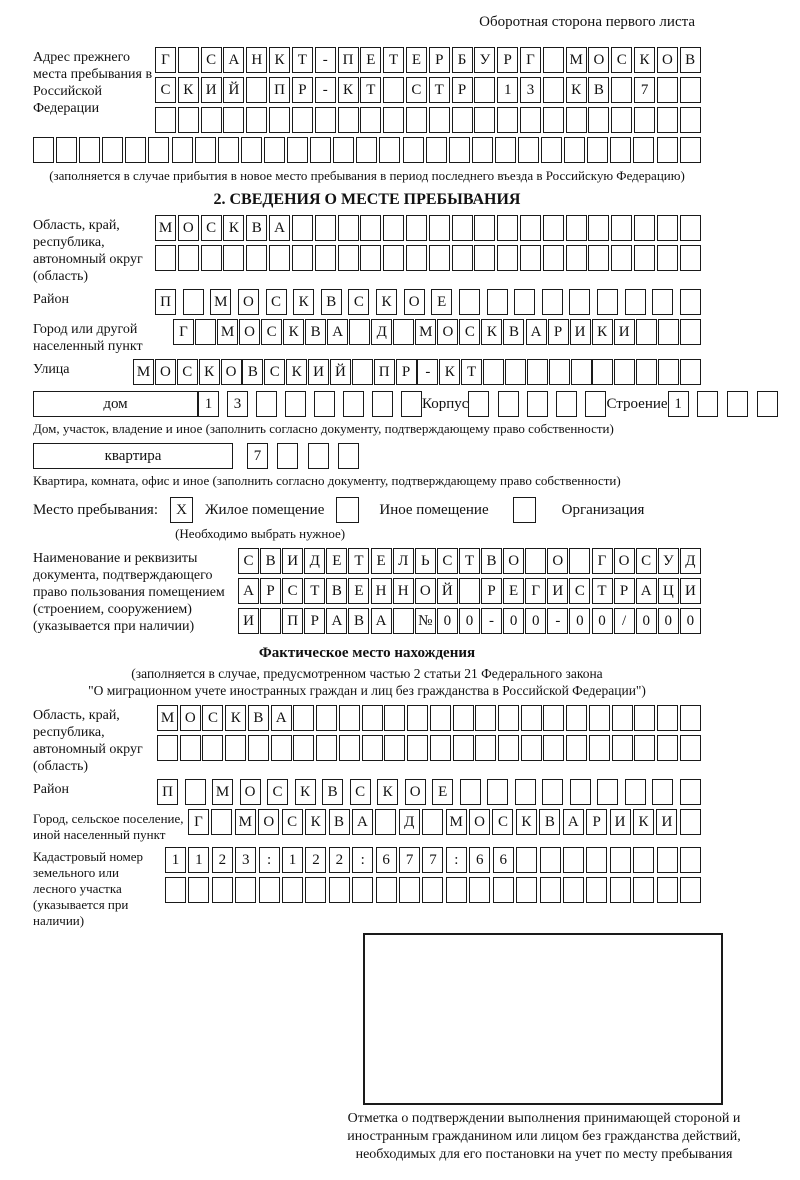  What do you see at coordinates (133, 456) in the screenshot?
I see `apartment-name-box: квартира` at bounding box center [133, 456].